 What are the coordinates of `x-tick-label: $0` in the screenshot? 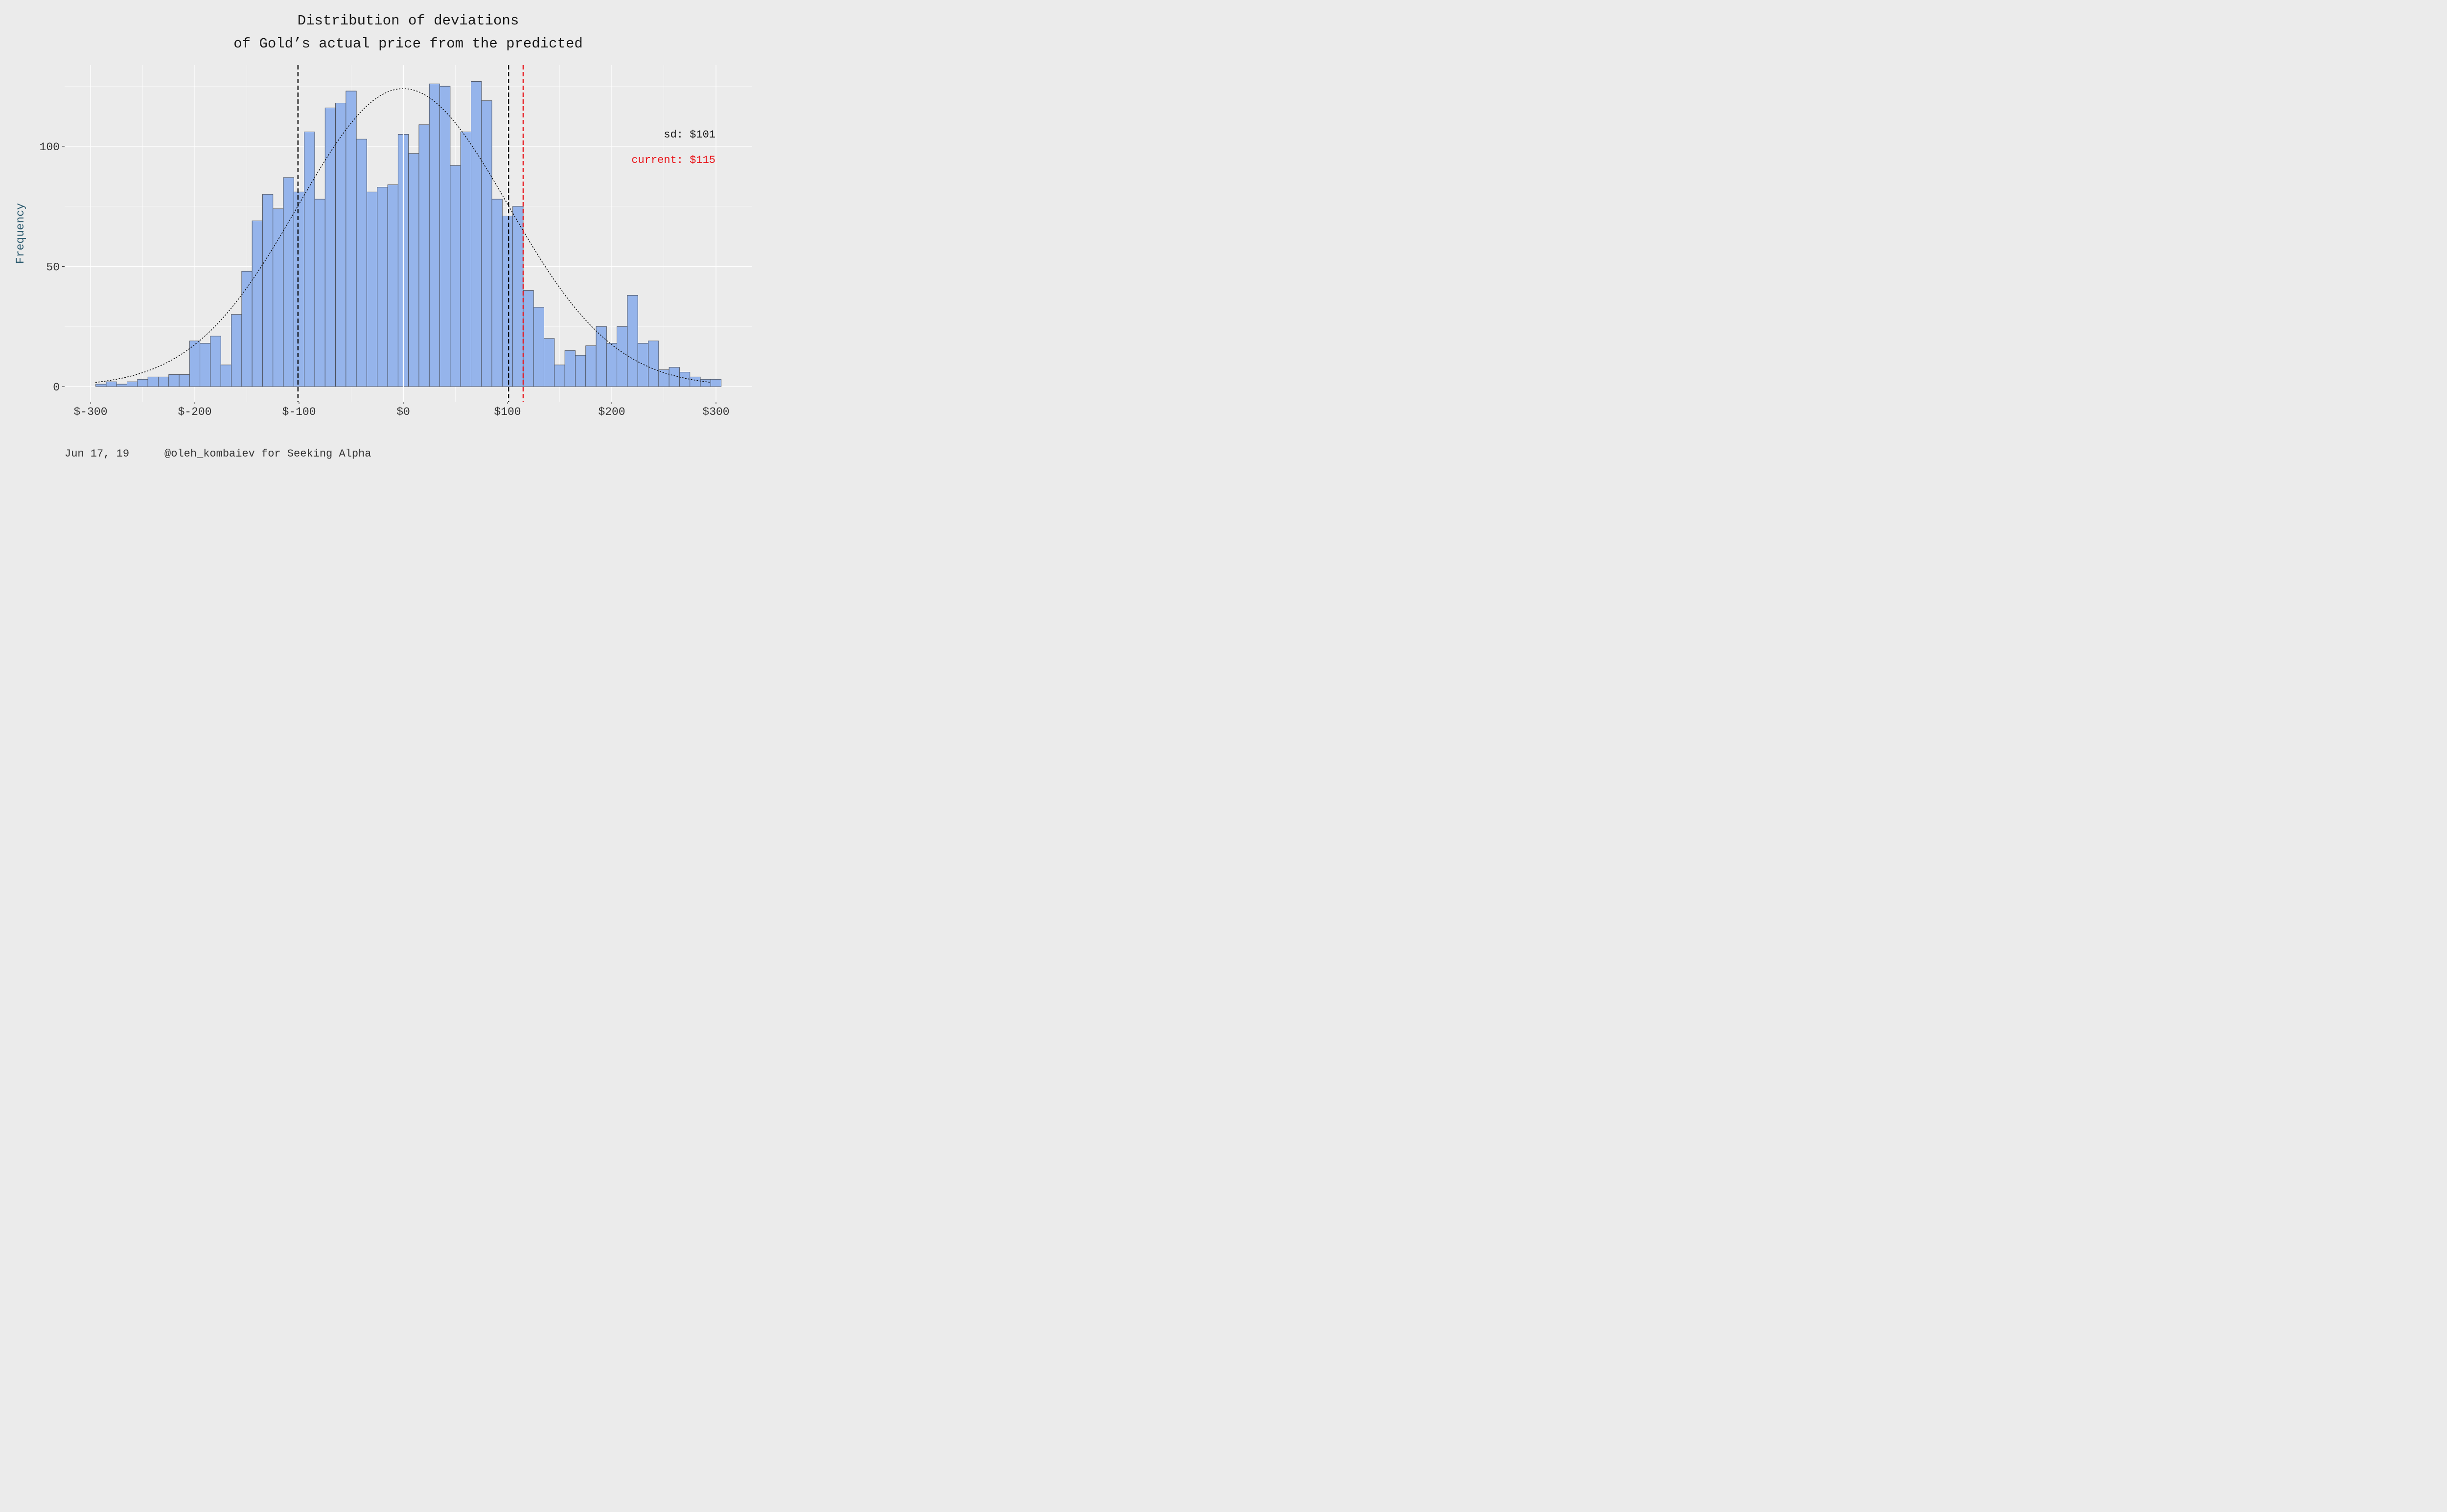 It's located at (403, 412).